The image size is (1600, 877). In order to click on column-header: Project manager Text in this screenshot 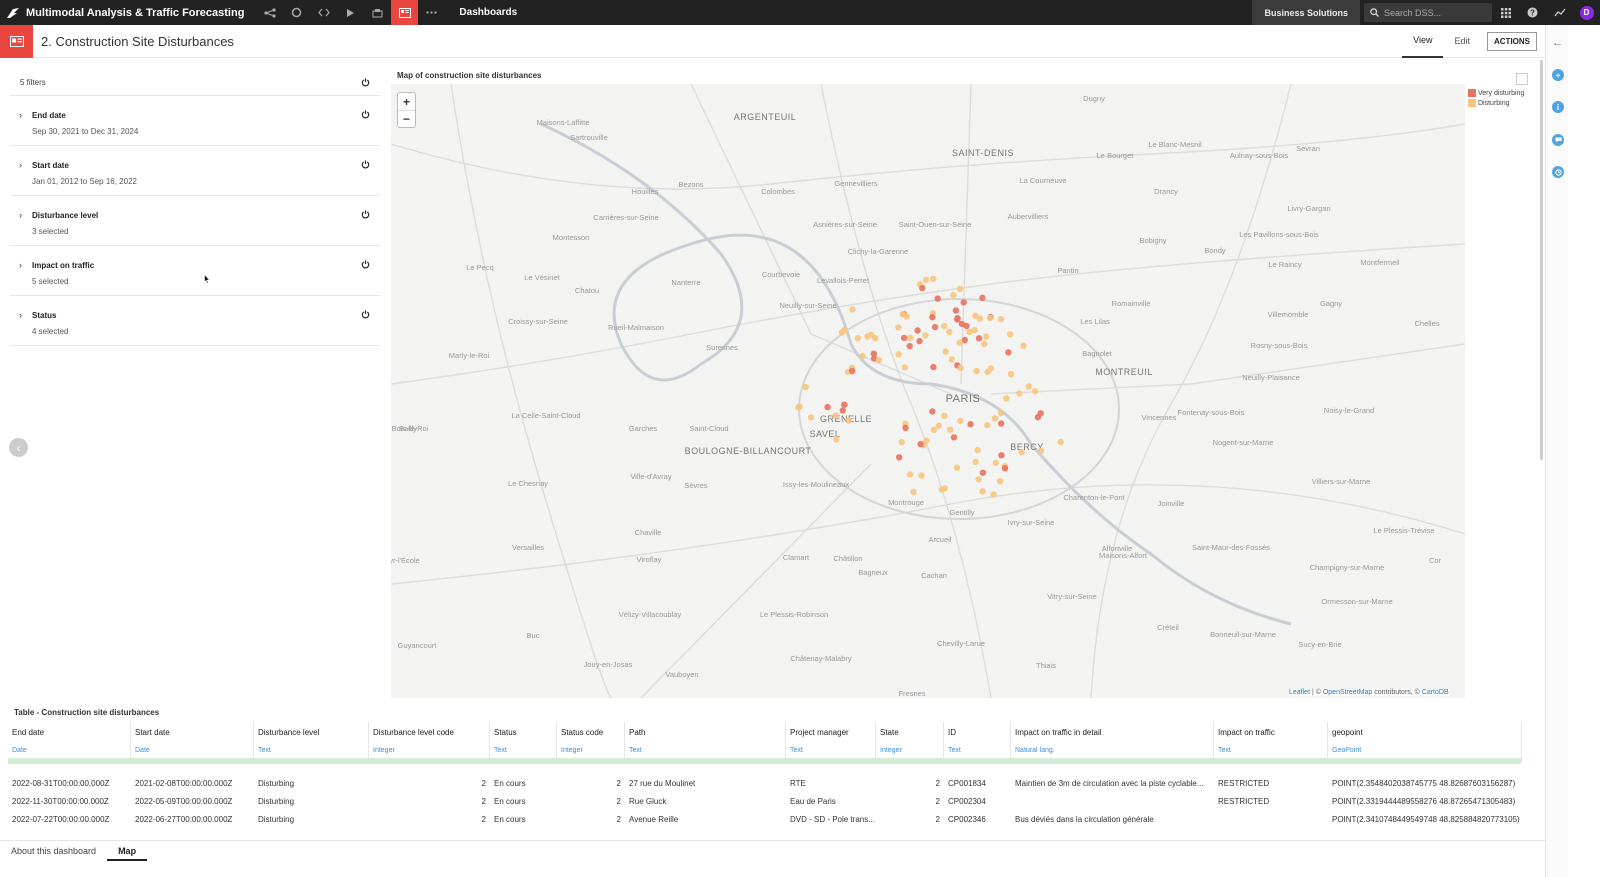, I will do `click(831, 742)`.